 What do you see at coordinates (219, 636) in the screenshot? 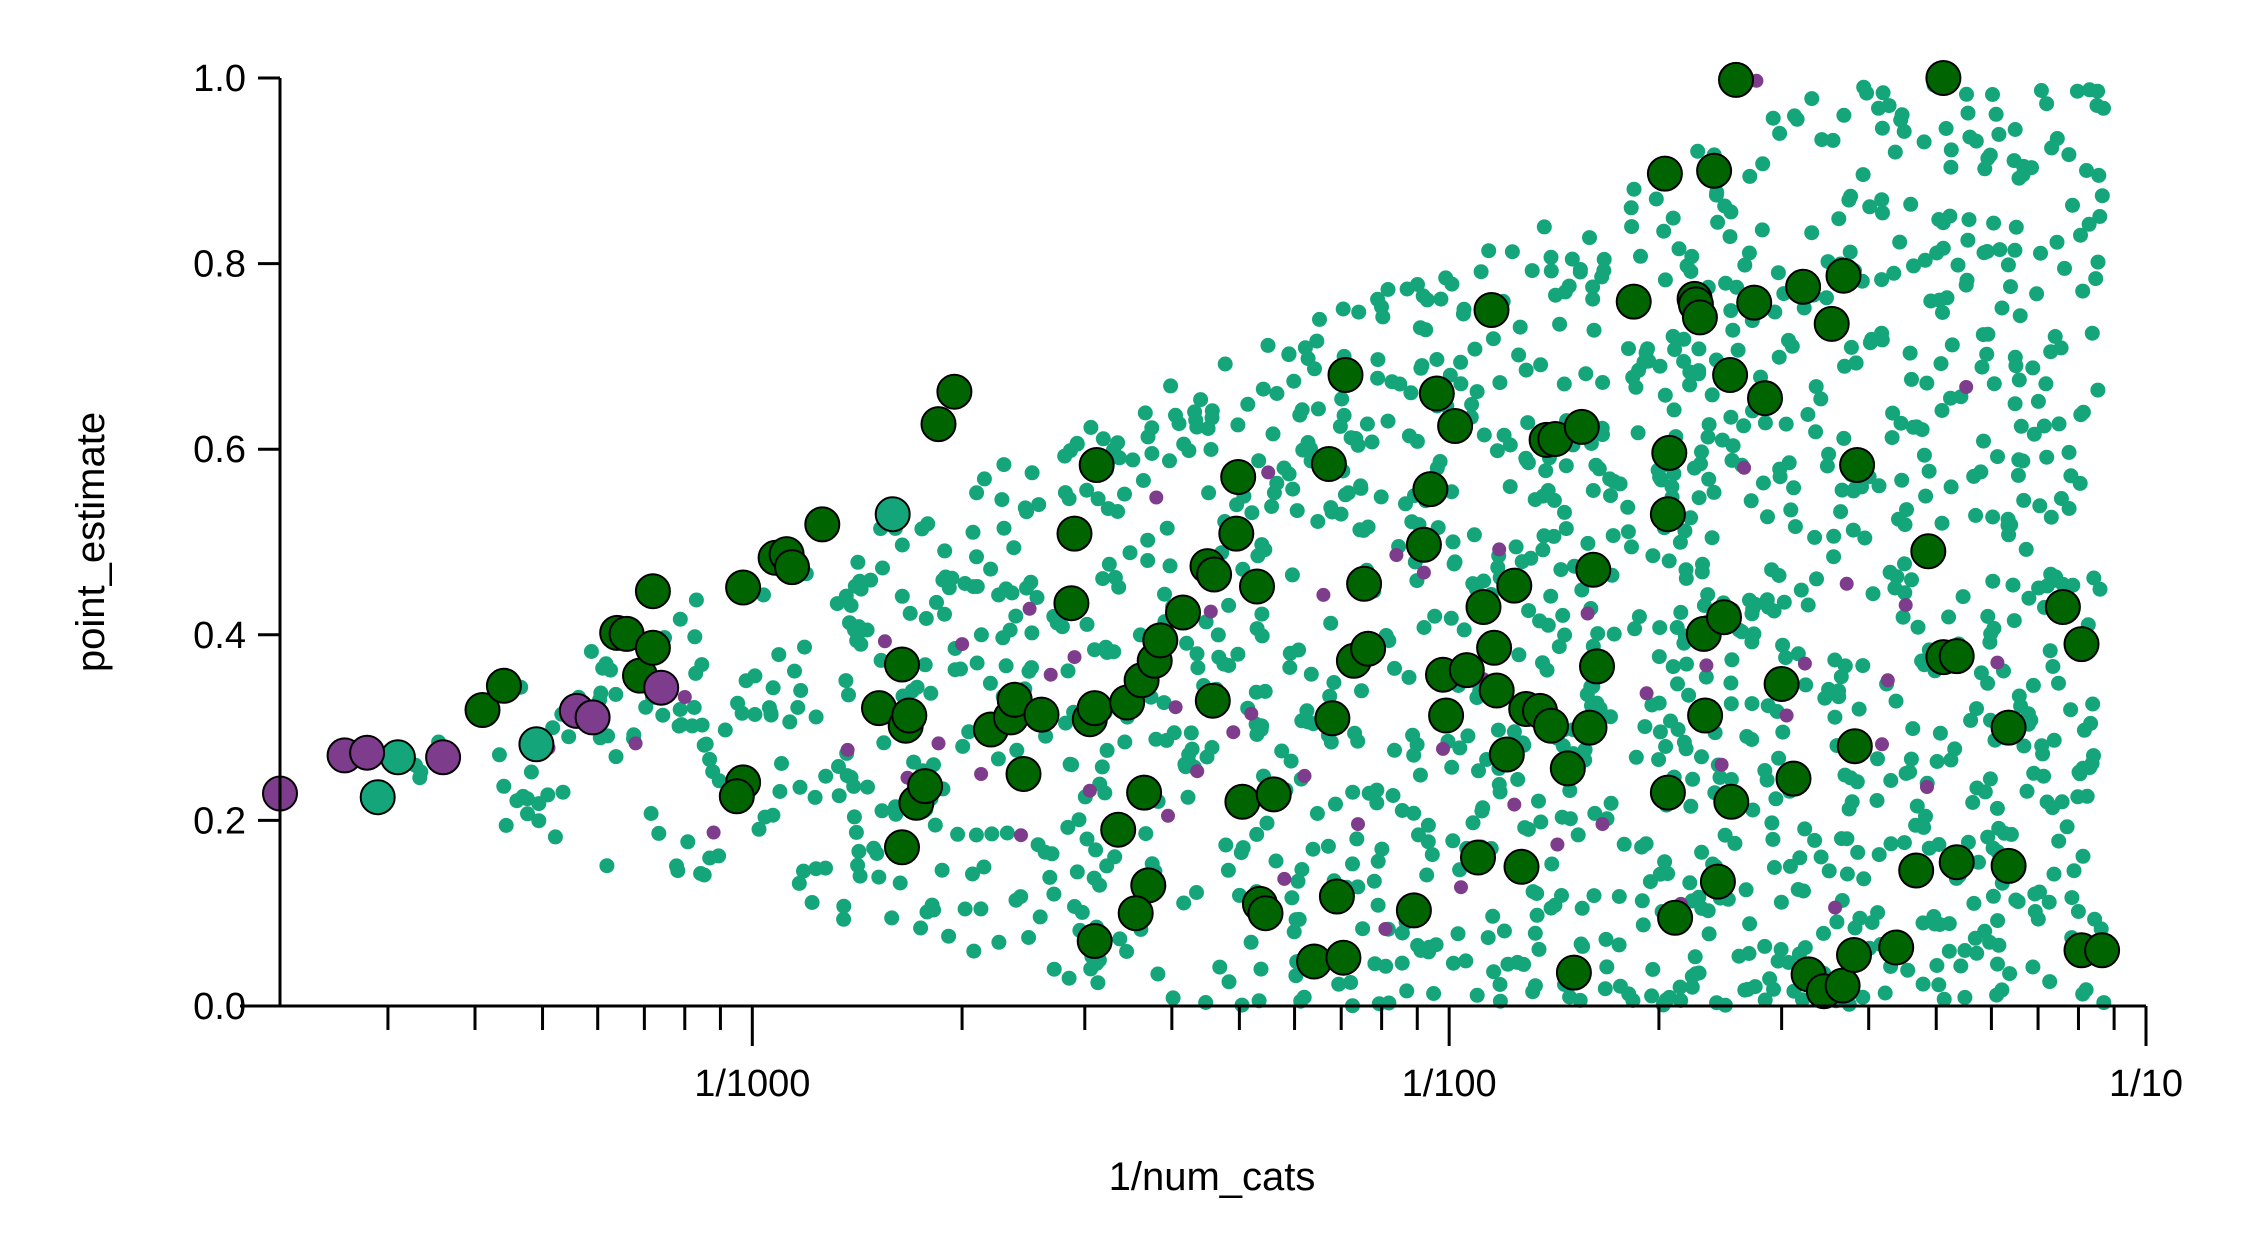
I see `y-tick-label: 0.4` at bounding box center [219, 636].